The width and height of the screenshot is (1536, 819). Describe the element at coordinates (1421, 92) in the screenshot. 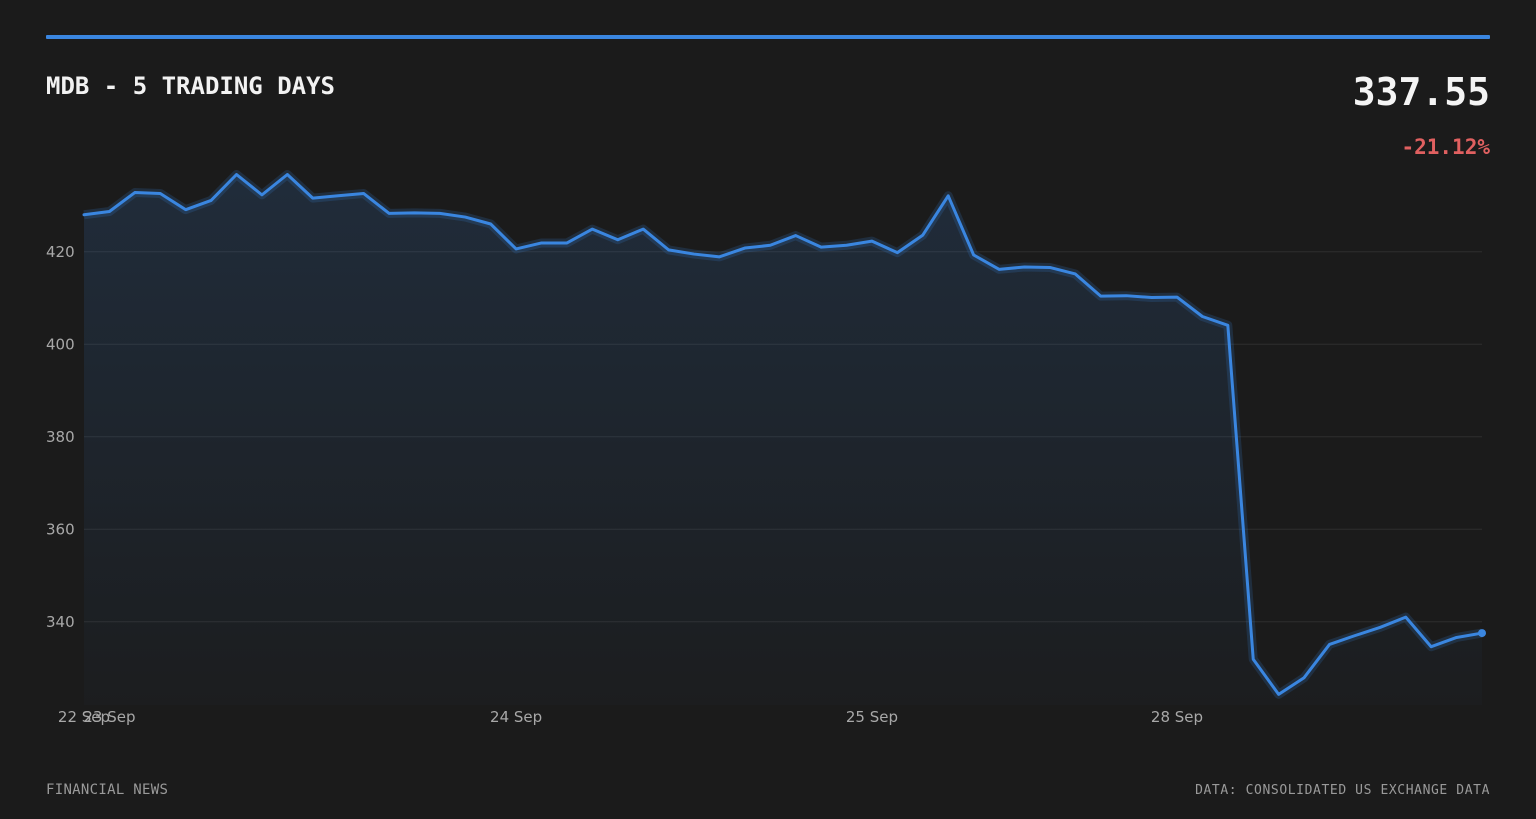

I see `current-price: 337.55` at that location.